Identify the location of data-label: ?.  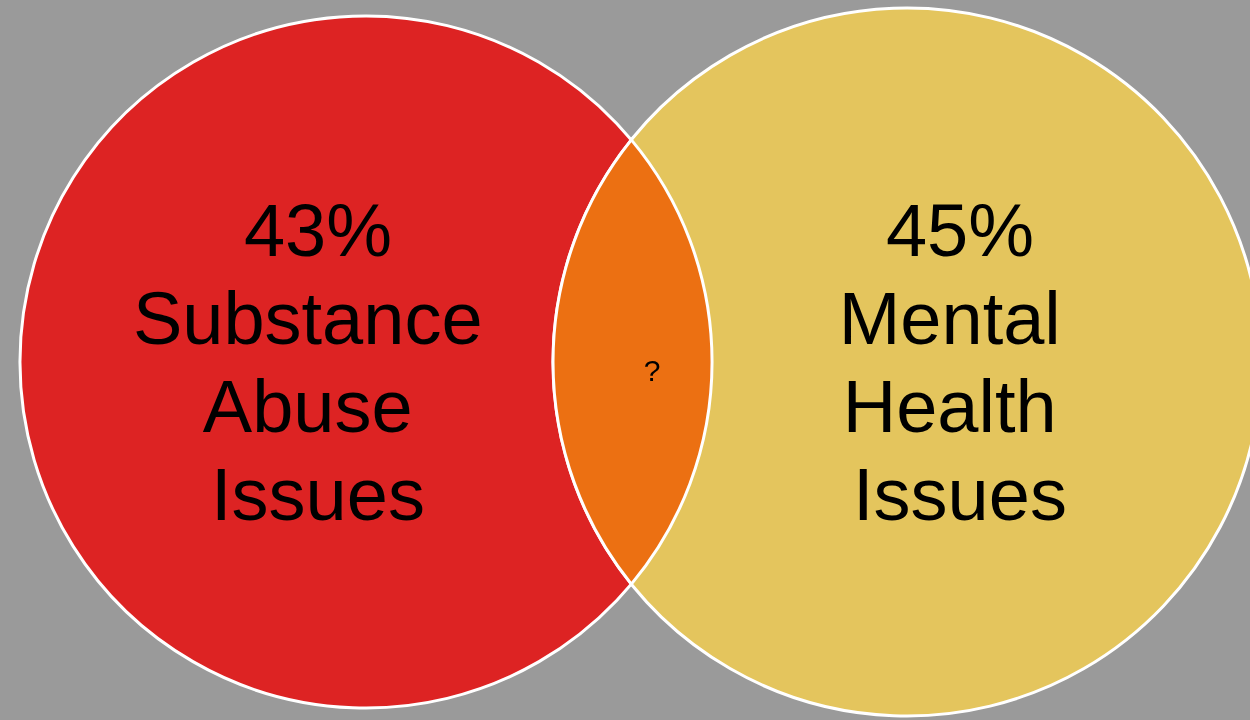
(652, 370).